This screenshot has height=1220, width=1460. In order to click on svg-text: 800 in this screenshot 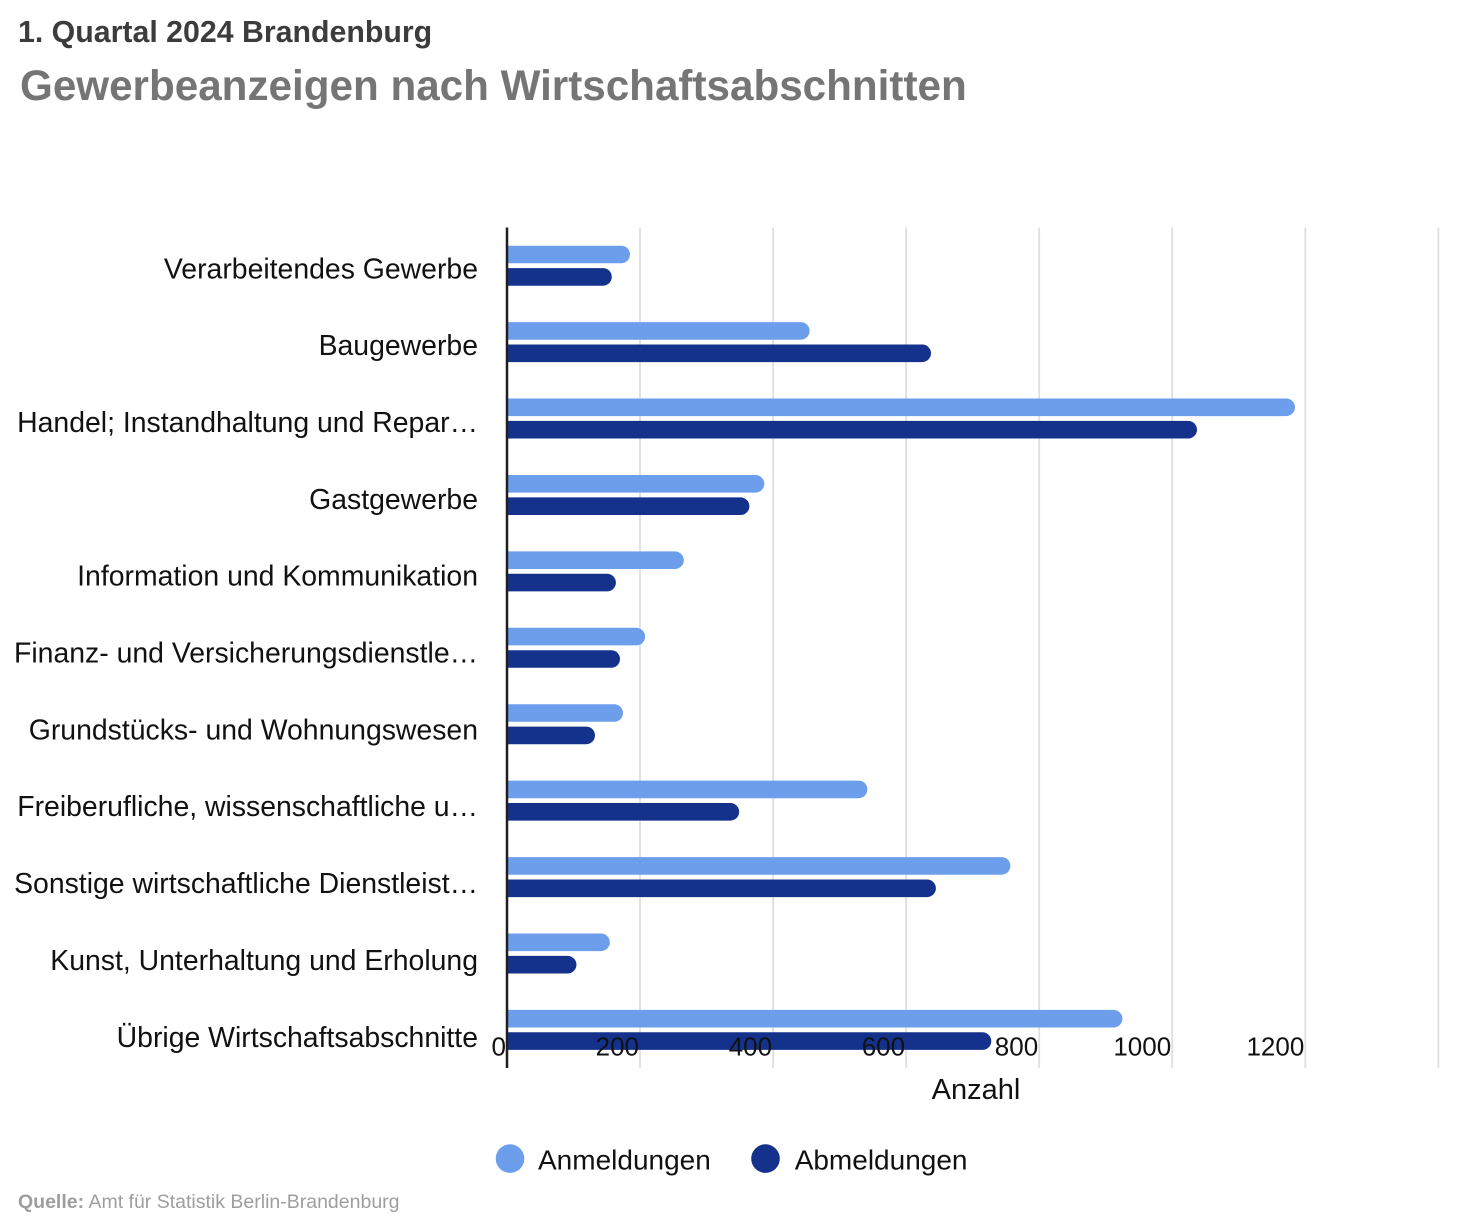, I will do `click(1016, 1047)`.